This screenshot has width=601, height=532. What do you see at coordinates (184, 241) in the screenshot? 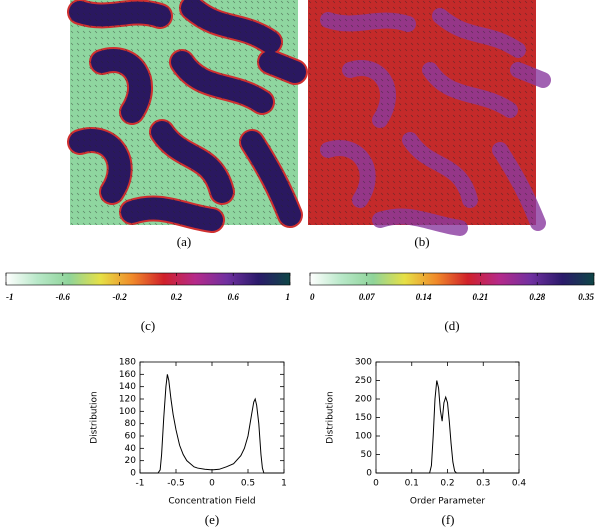
I see `panel-label: (a)` at bounding box center [184, 241].